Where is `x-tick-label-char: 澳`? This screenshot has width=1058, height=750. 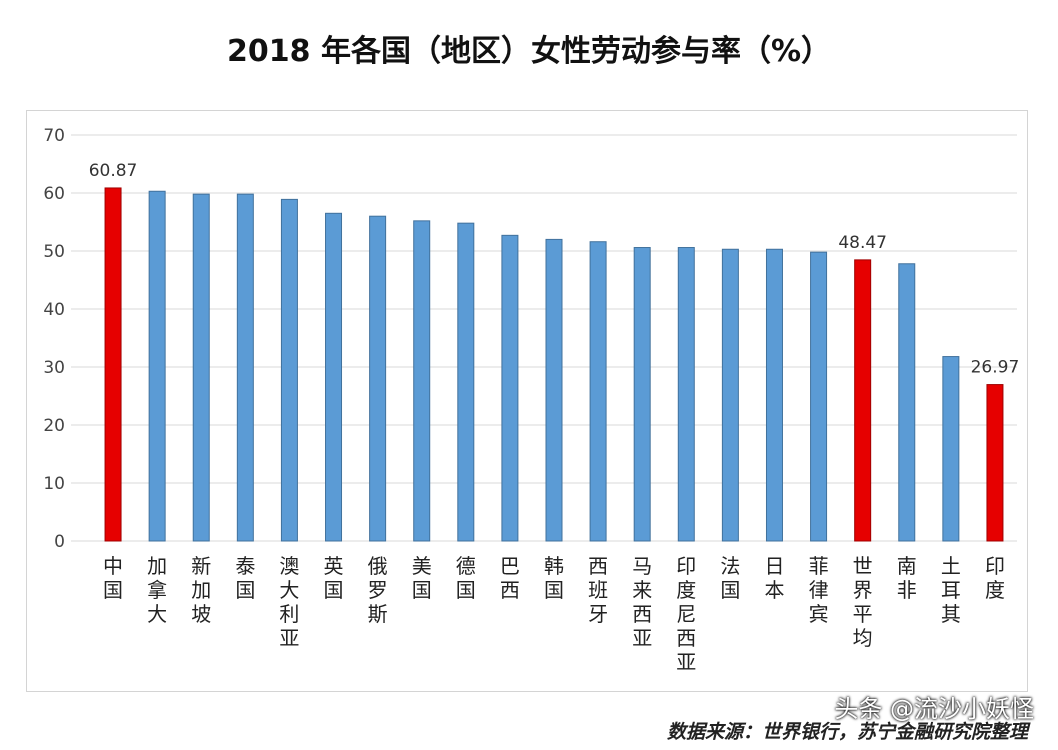 x-tick-label-char: 澳 is located at coordinates (289, 566).